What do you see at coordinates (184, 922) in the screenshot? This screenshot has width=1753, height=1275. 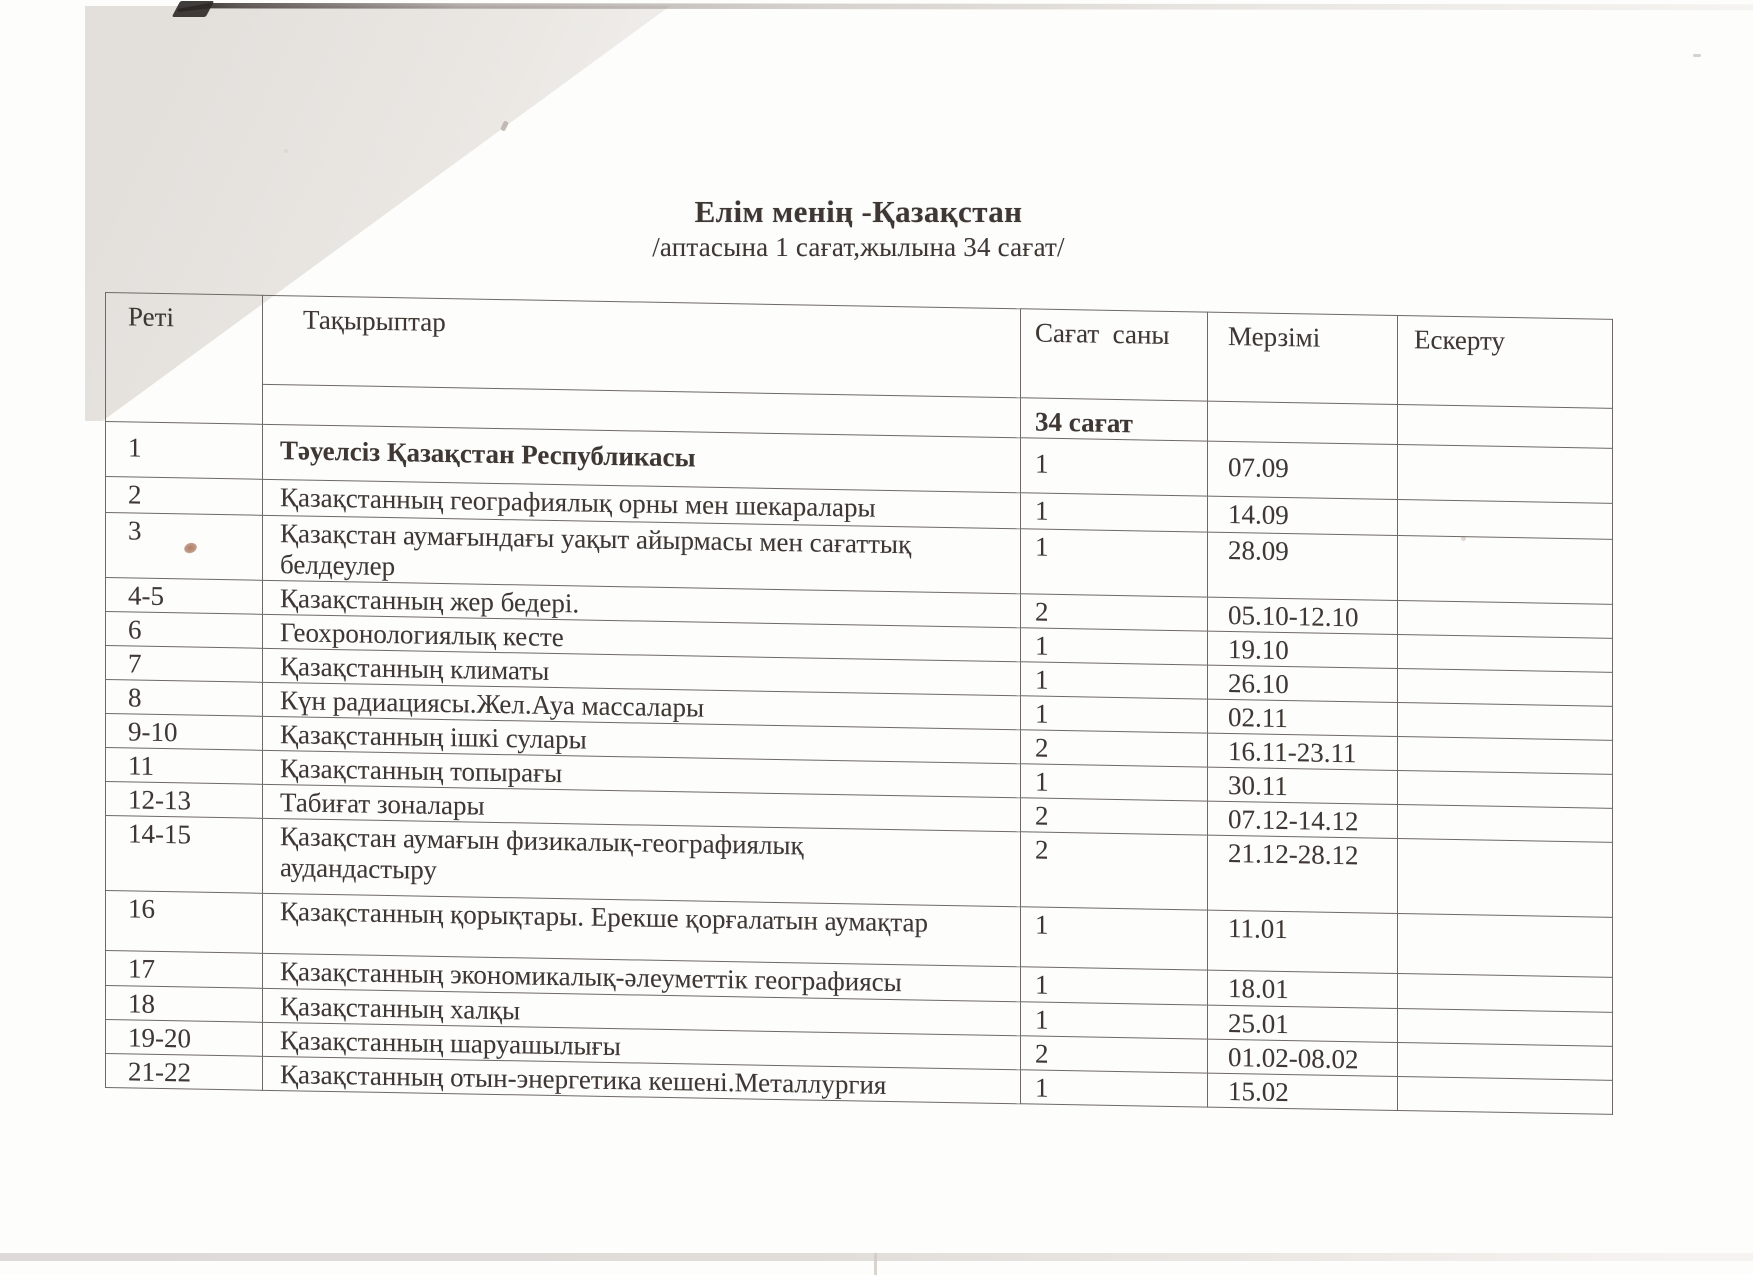 I see `cell-order: 16` at bounding box center [184, 922].